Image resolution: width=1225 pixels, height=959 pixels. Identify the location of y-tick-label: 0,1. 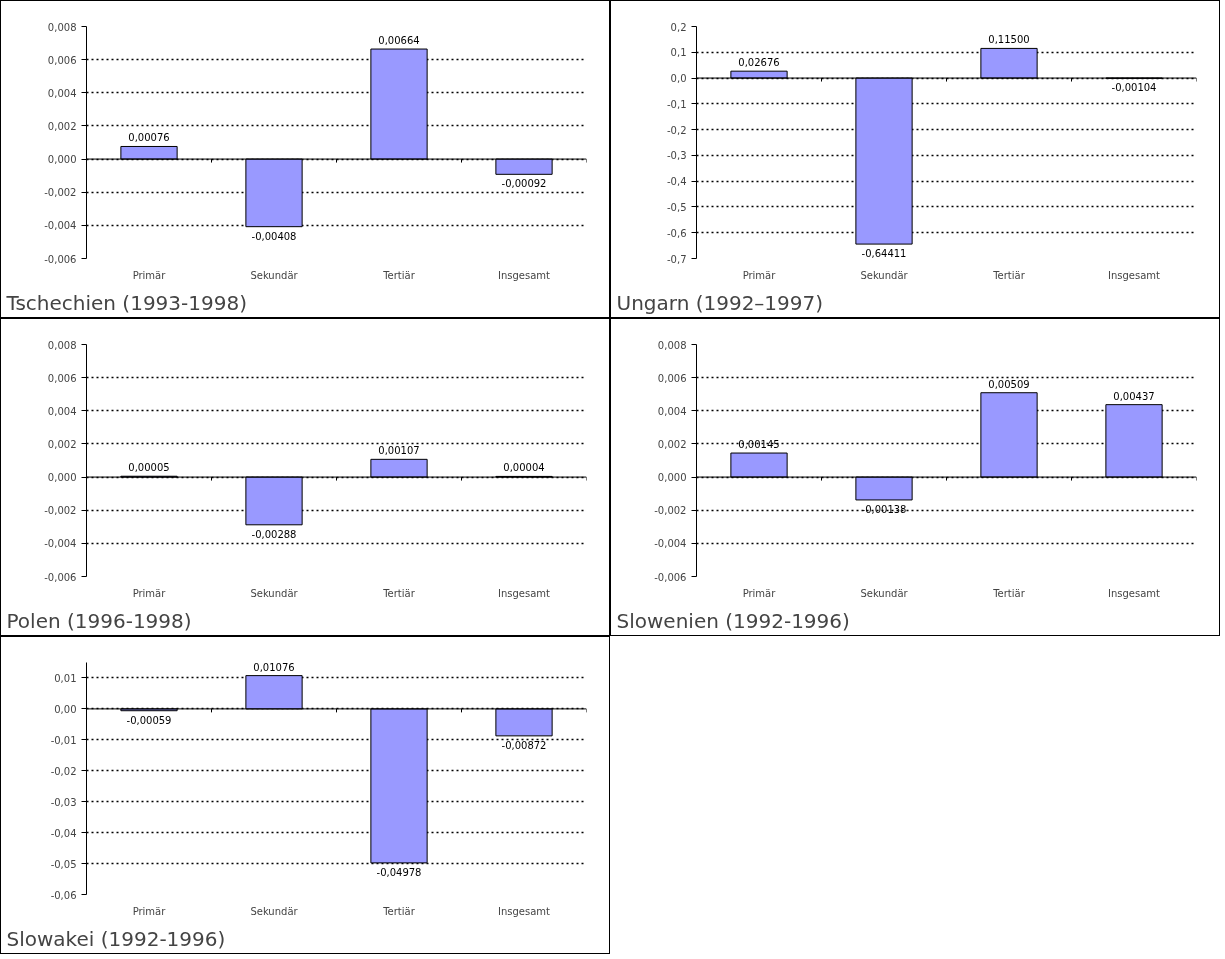
(678, 53).